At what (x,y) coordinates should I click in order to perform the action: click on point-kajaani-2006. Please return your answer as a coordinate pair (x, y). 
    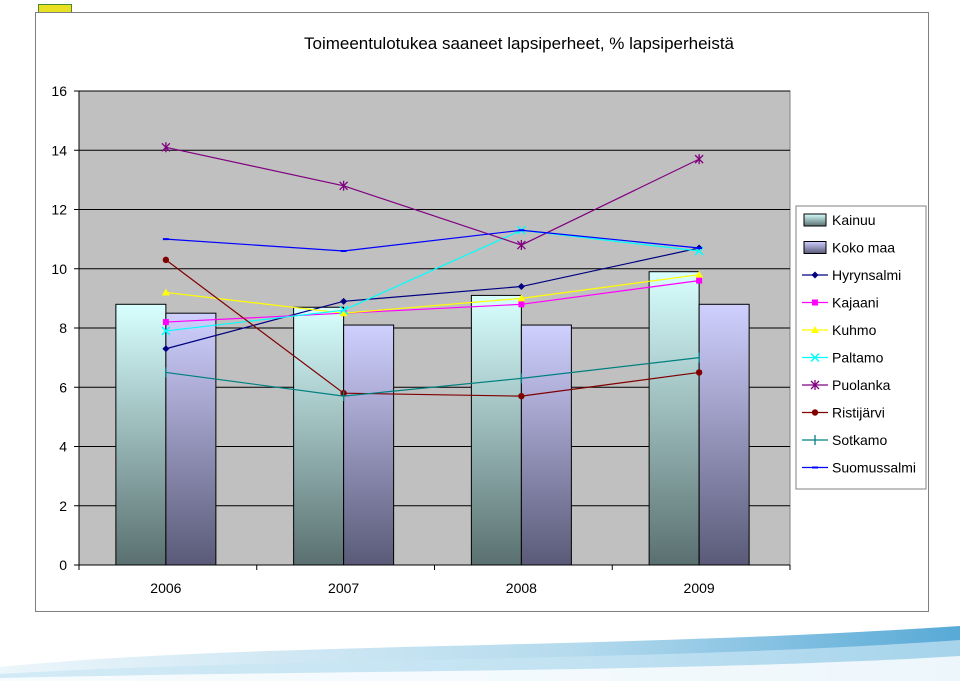
    Looking at the image, I should click on (165, 322).